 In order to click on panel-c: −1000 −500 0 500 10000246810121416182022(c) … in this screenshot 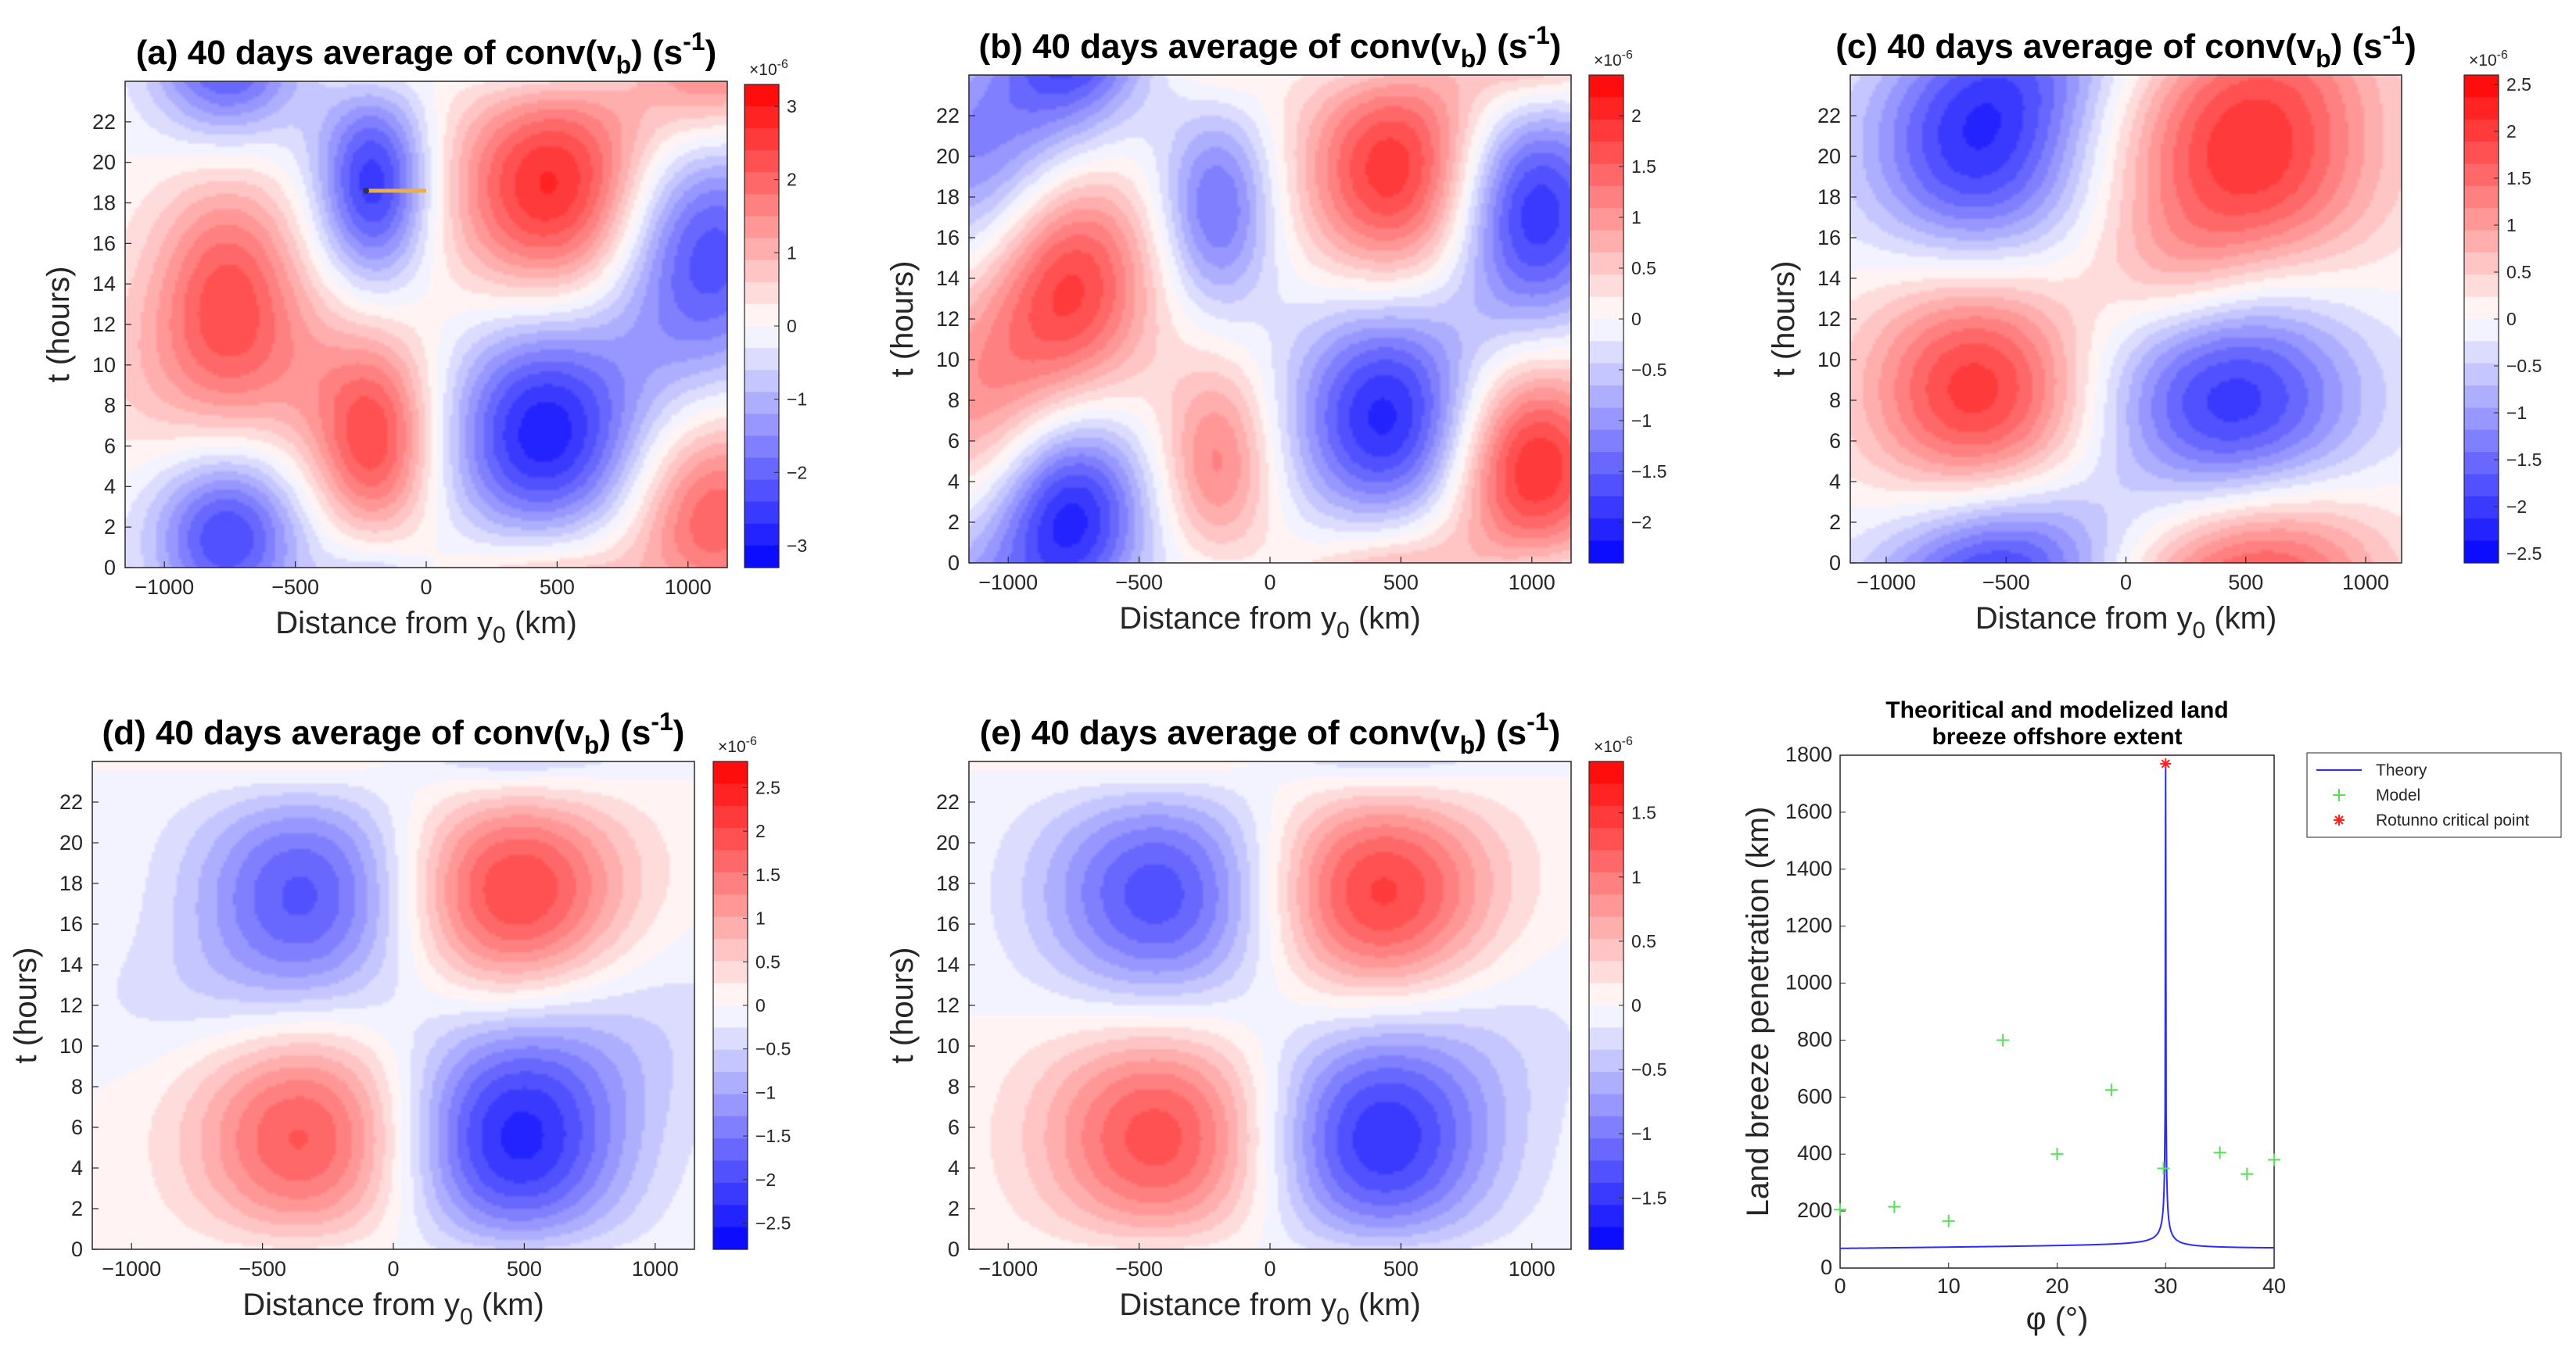, I will do `click(2154, 332)`.